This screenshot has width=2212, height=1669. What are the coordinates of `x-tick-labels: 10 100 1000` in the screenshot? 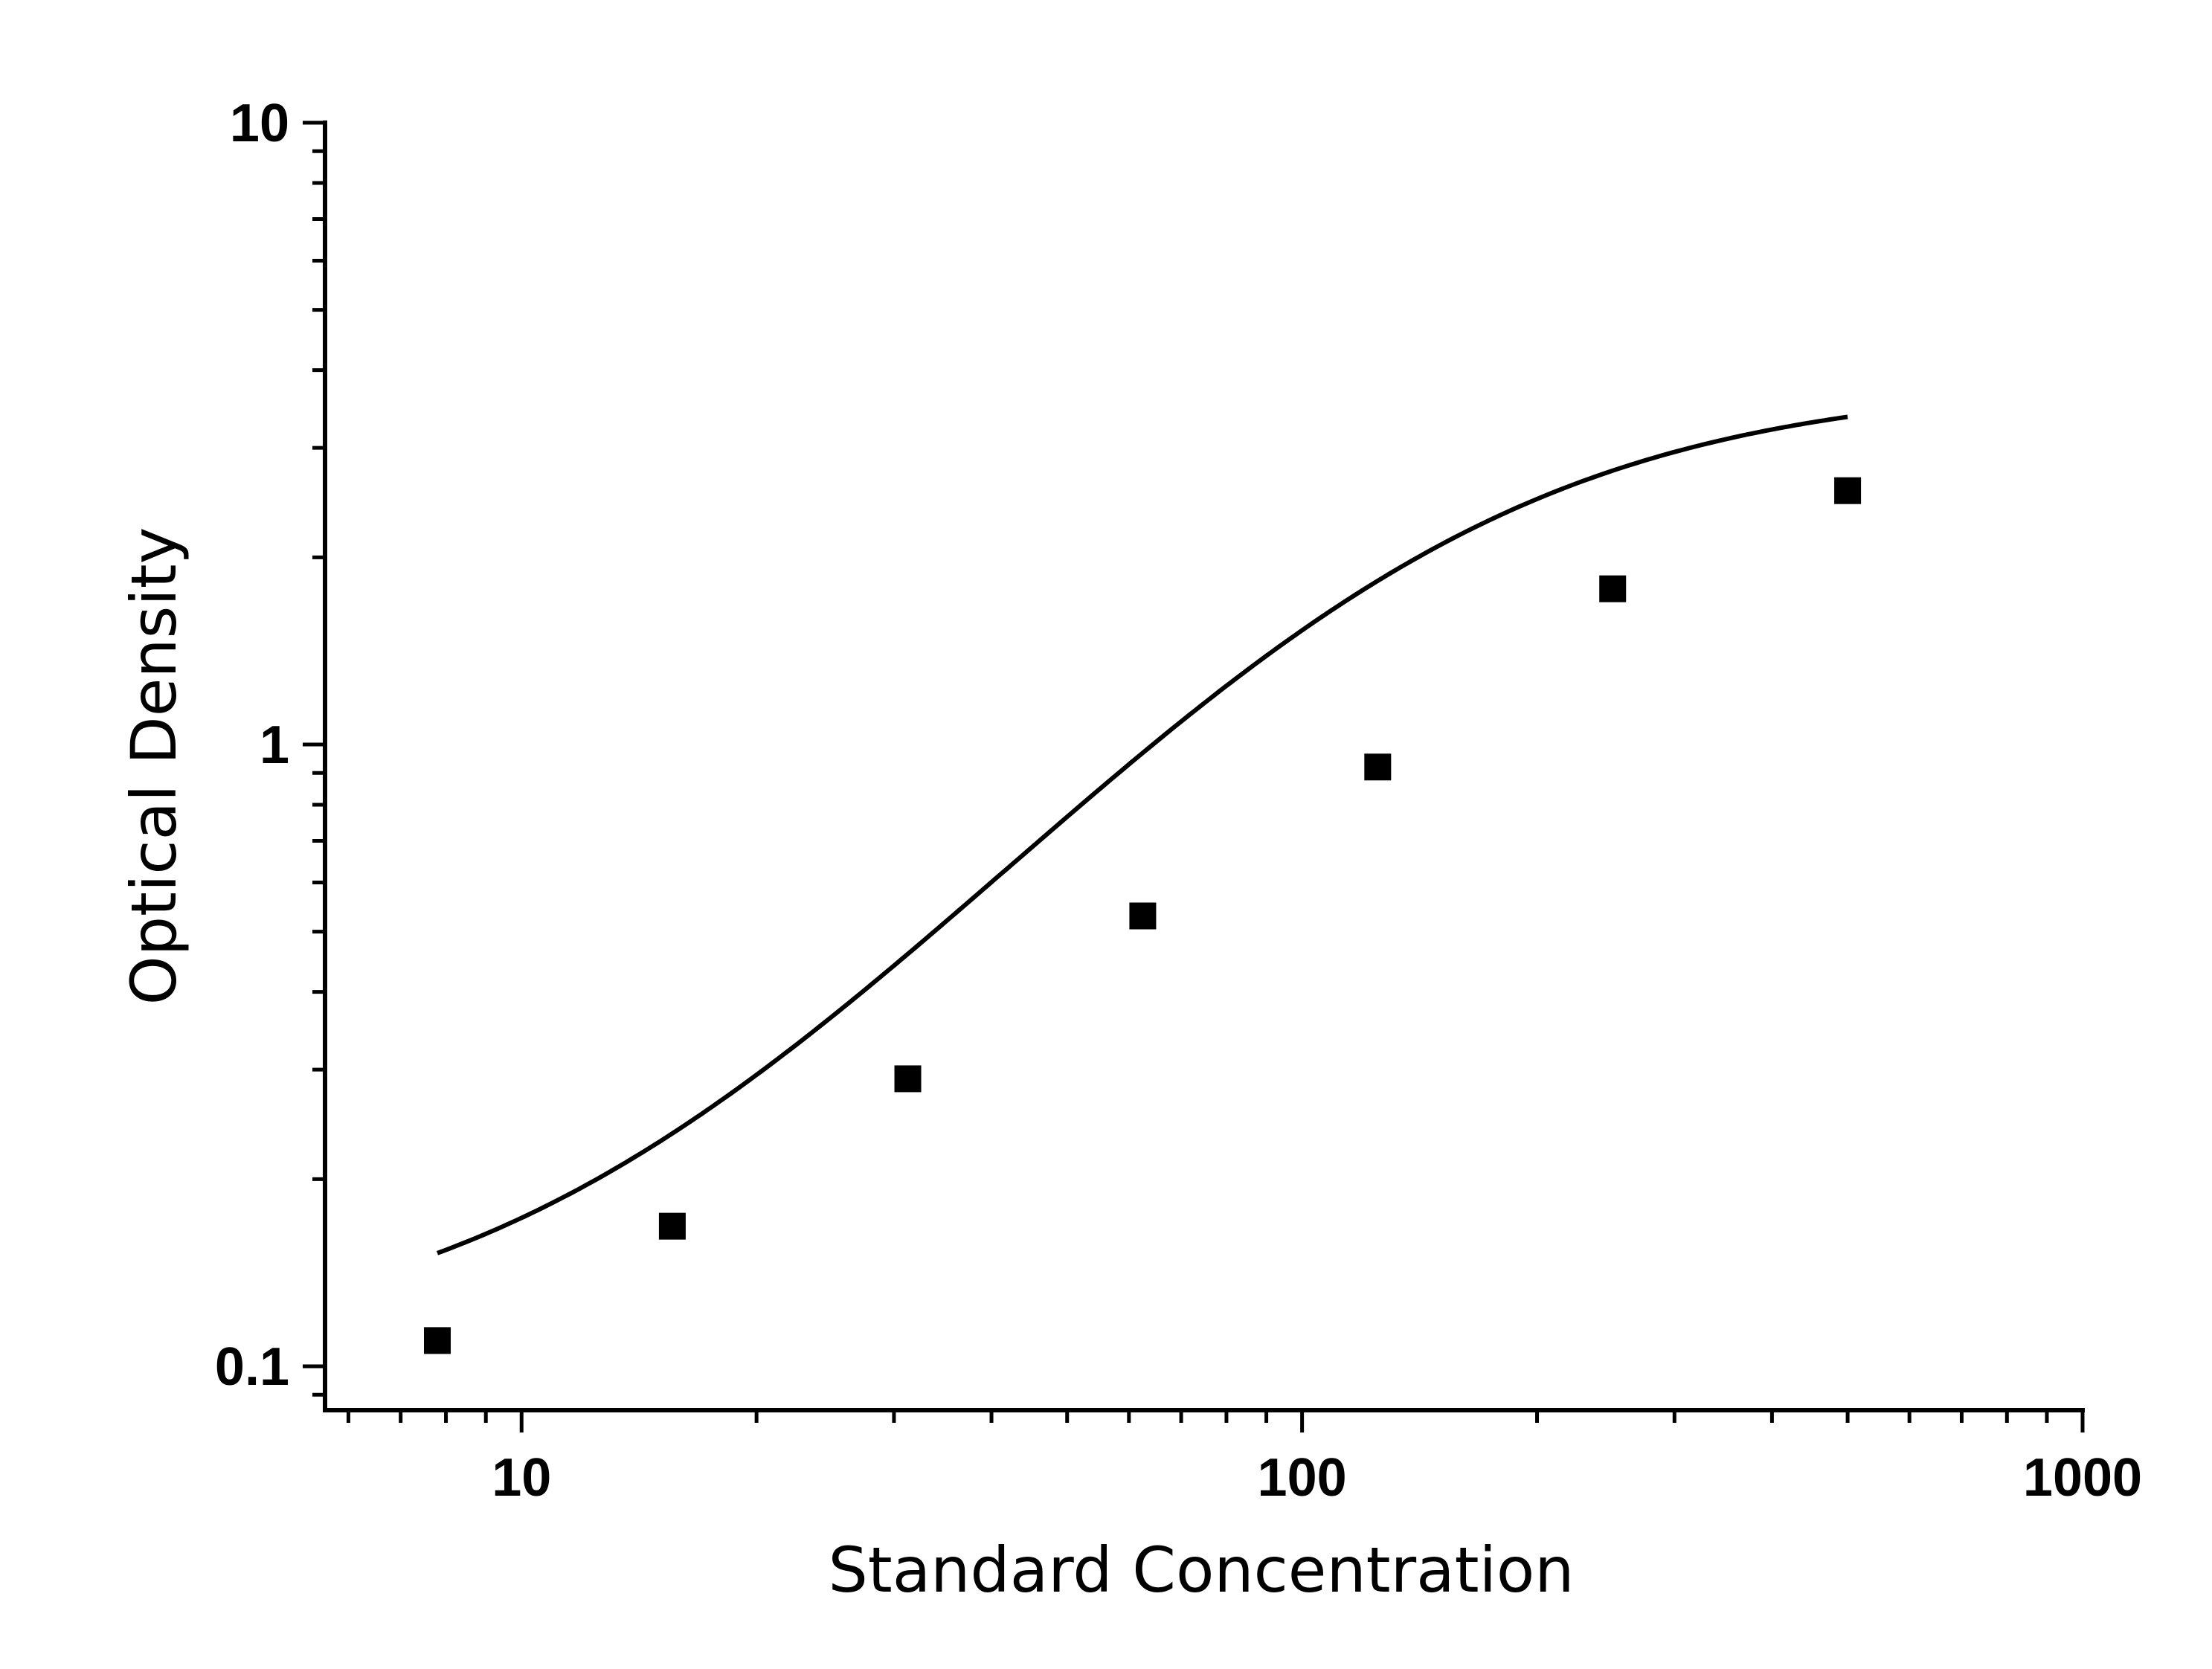 It's located at (1317, 1478).